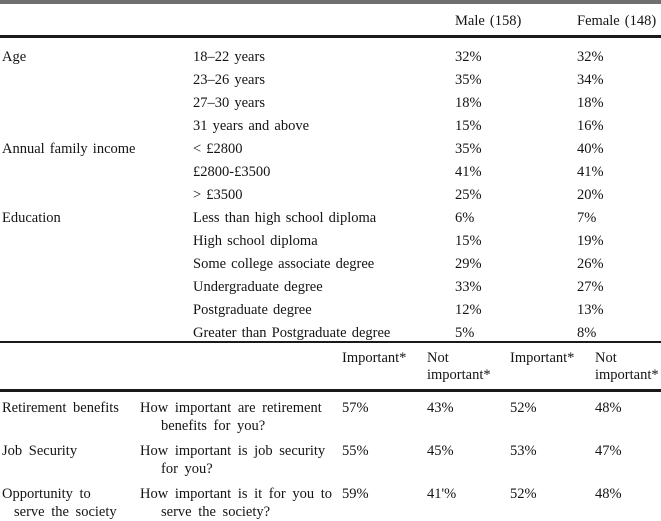  What do you see at coordinates (468, 264) in the screenshot?
I see `male-value-cell: 29%` at bounding box center [468, 264].